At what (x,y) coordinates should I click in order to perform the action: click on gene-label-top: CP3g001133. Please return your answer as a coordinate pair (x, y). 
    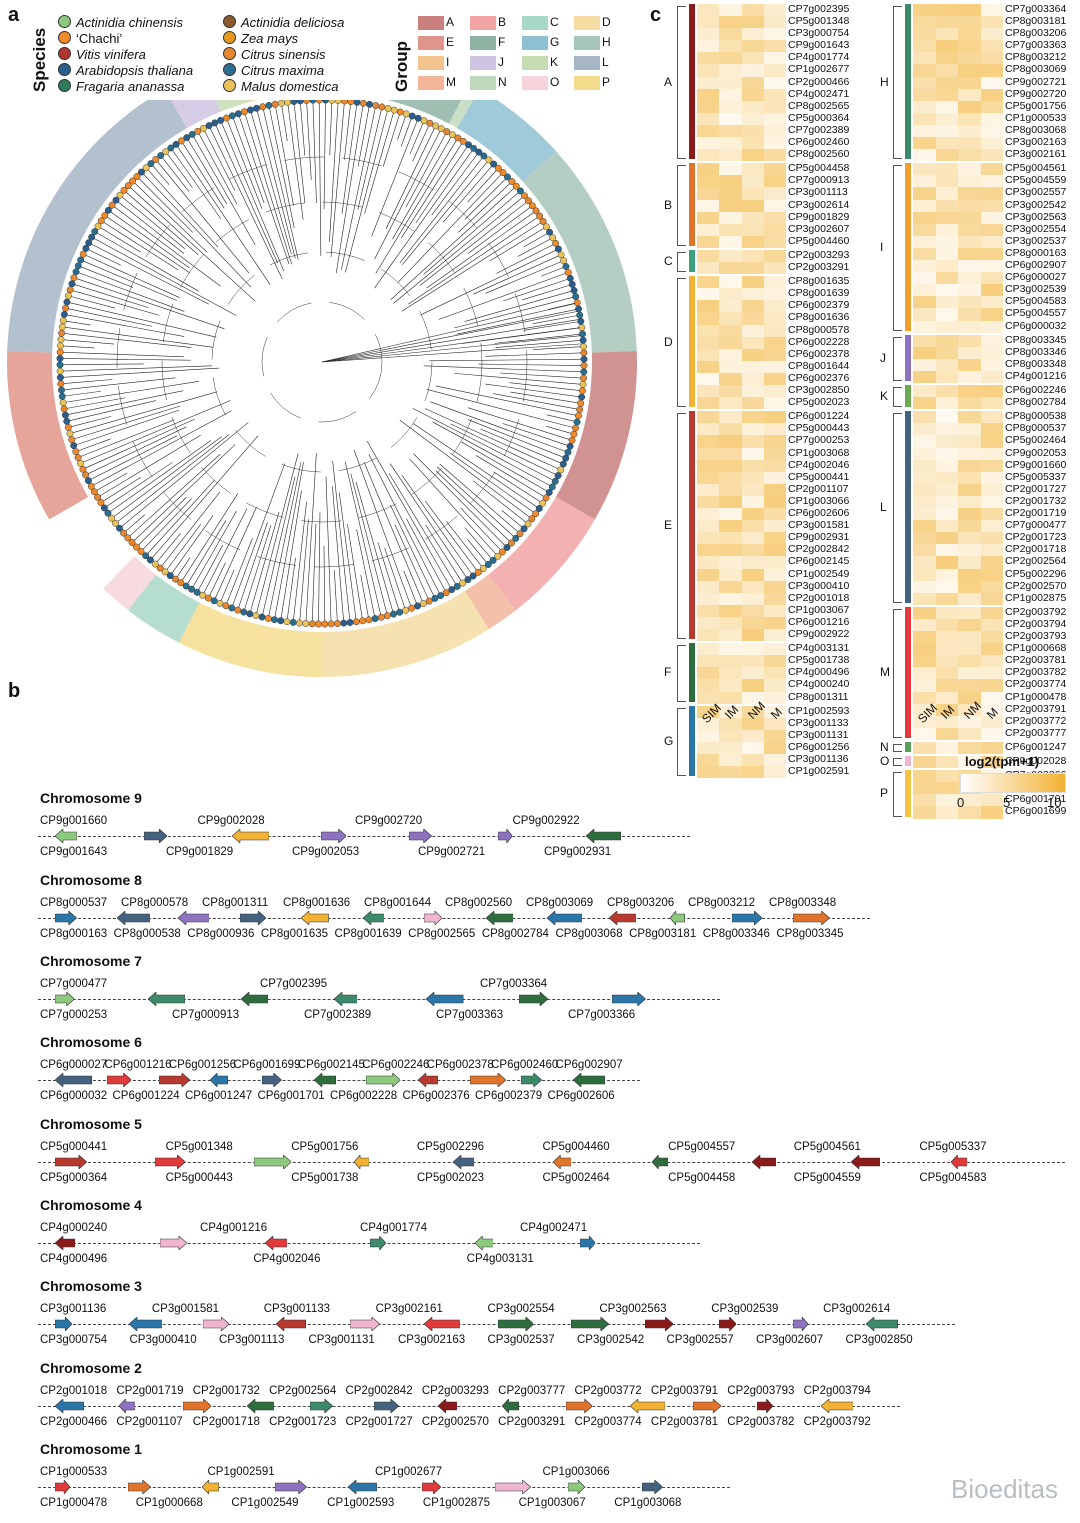
    Looking at the image, I should click on (297, 1309).